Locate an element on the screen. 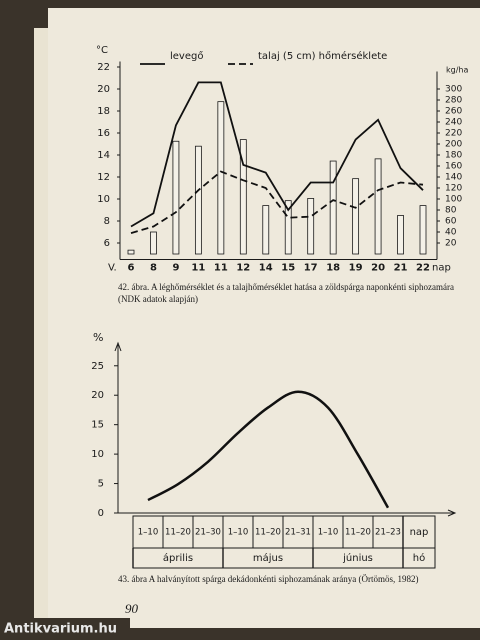 The width and height of the screenshot is (480, 640). watermark-bg is located at coordinates (65, 629).